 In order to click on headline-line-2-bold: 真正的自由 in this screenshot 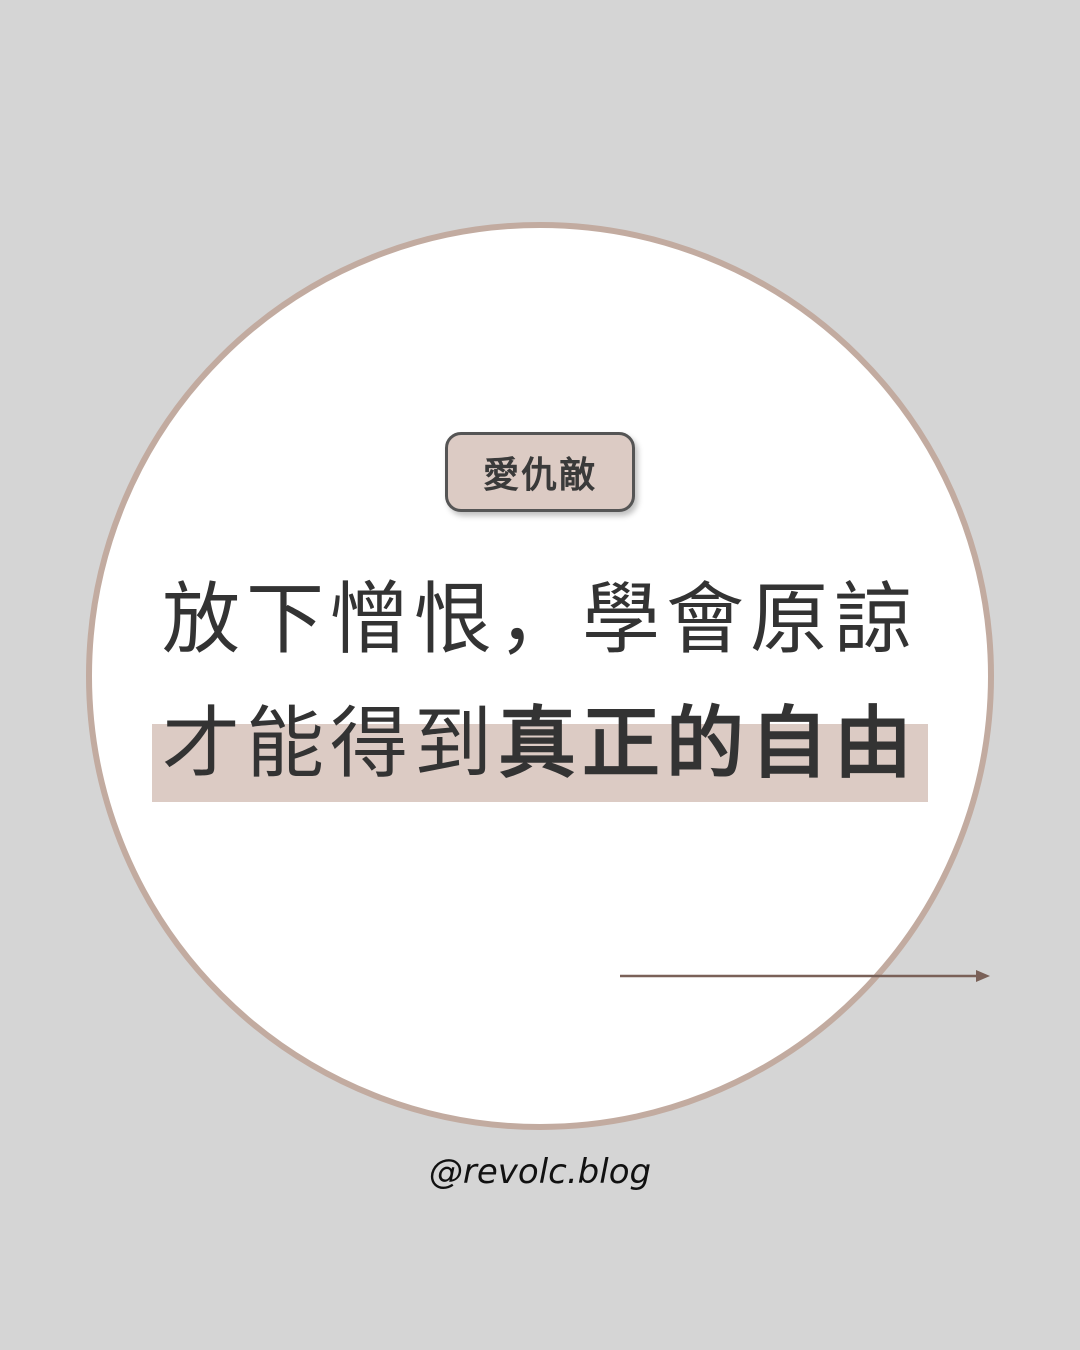, I will do `click(708, 744)`.